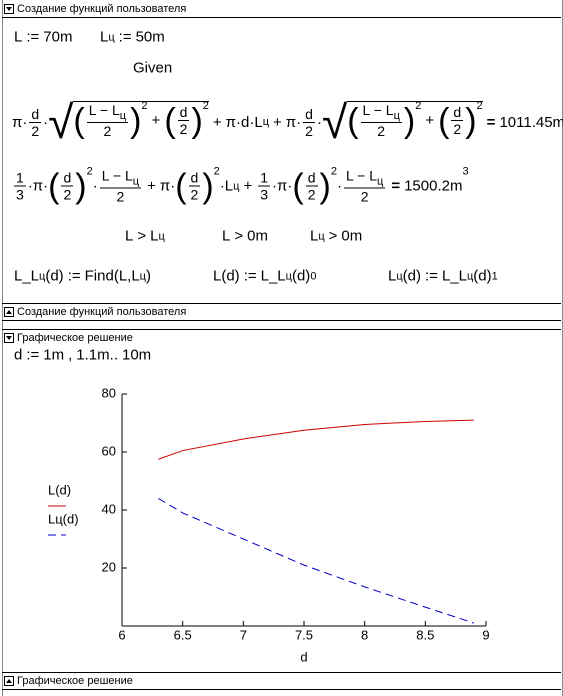 Image resolution: width=563 pixels, height=696 pixels. Describe the element at coordinates (109, 508) in the screenshot. I see `y-tick-label: 40` at that location.